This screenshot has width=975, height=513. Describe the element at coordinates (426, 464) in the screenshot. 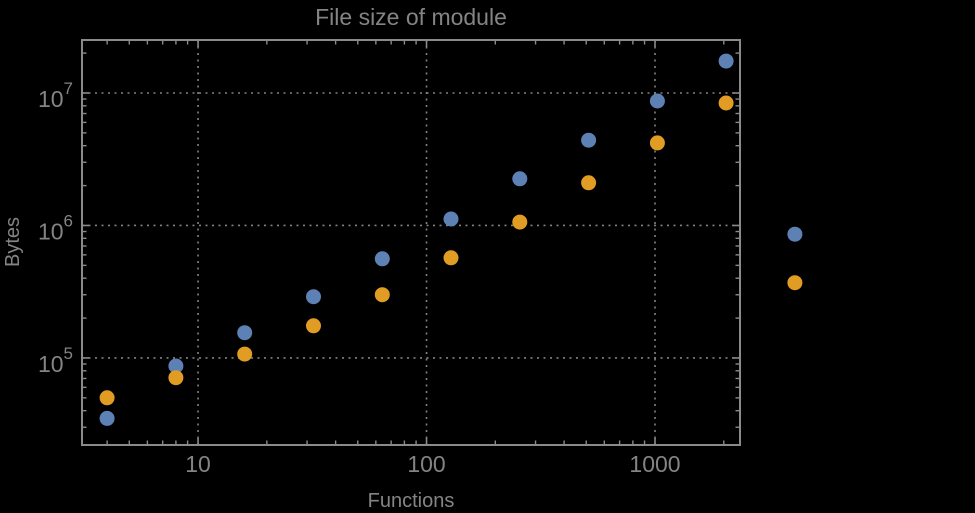

I see `x-tick-label: 100` at that location.